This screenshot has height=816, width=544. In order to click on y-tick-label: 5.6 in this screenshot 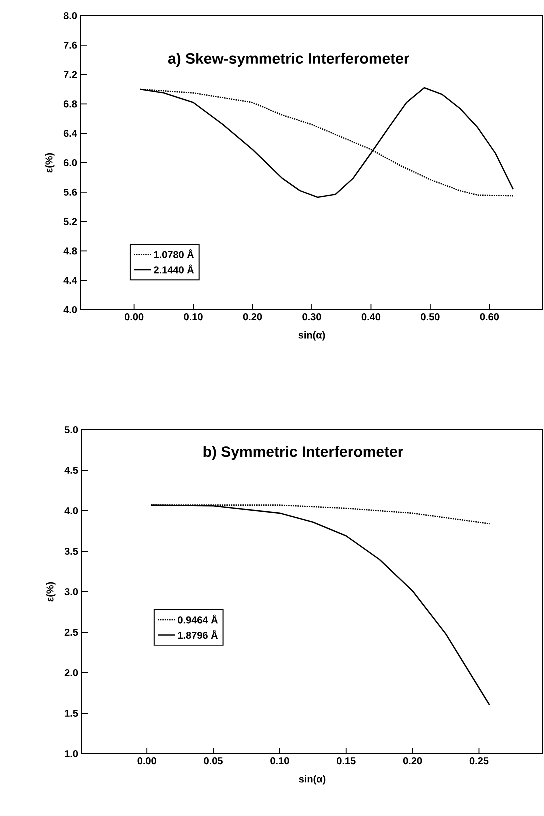, I will do `click(71, 192)`.